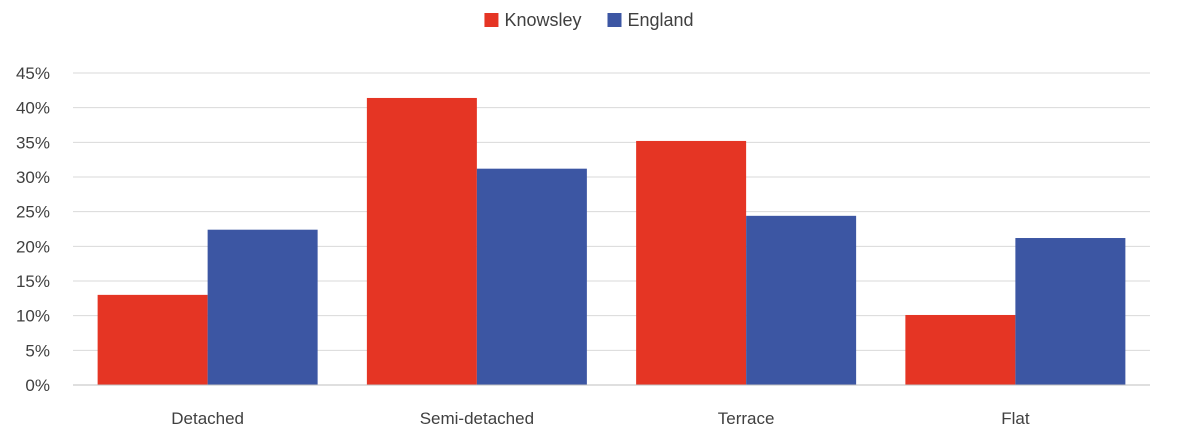  Describe the element at coordinates (1015, 418) in the screenshot. I see `x-tick-label: Flat` at that location.